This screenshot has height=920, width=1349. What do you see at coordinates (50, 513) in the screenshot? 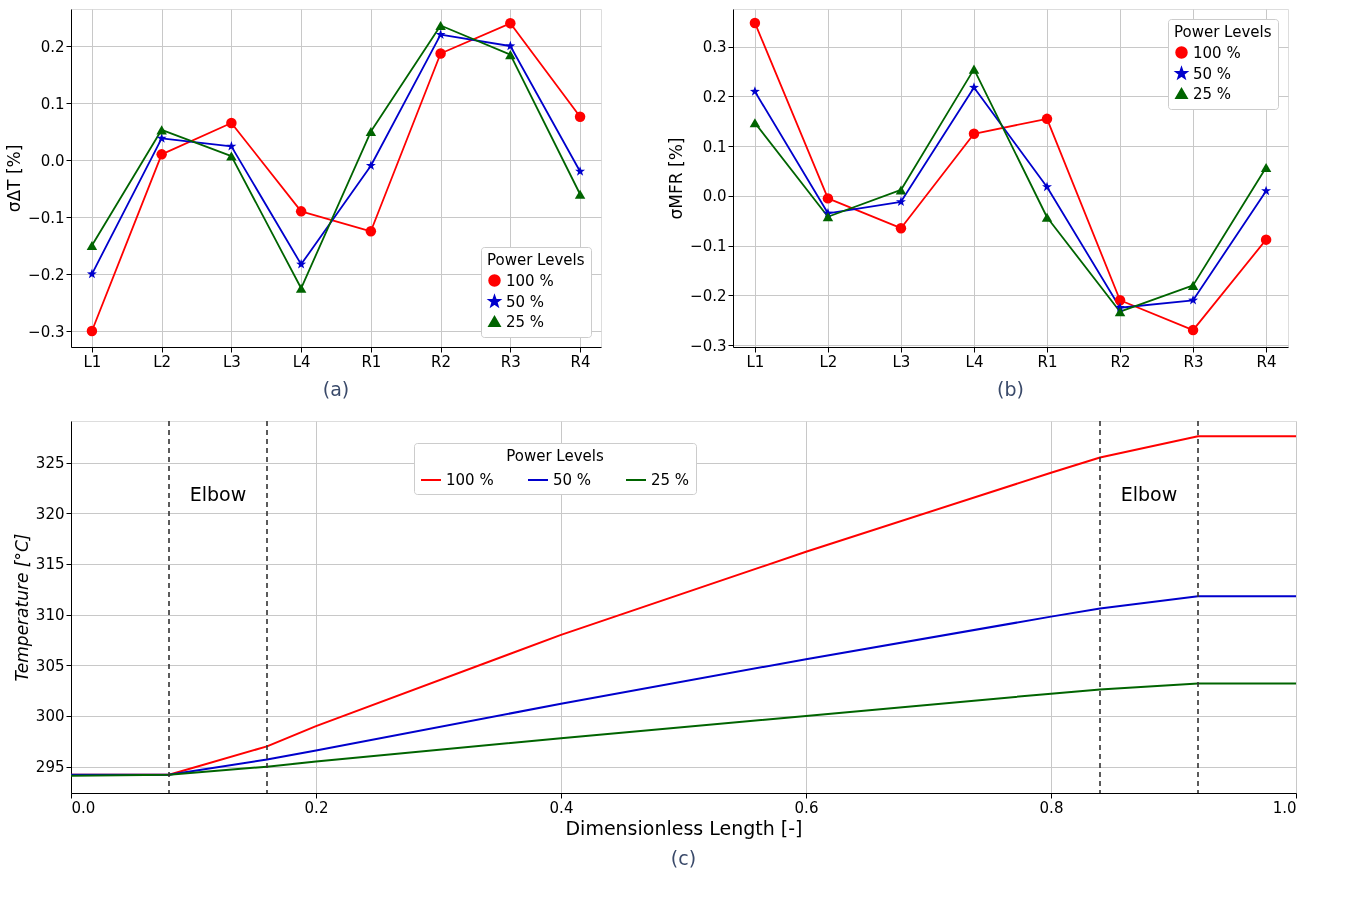
I see `y-tick-label: 320` at bounding box center [50, 513].